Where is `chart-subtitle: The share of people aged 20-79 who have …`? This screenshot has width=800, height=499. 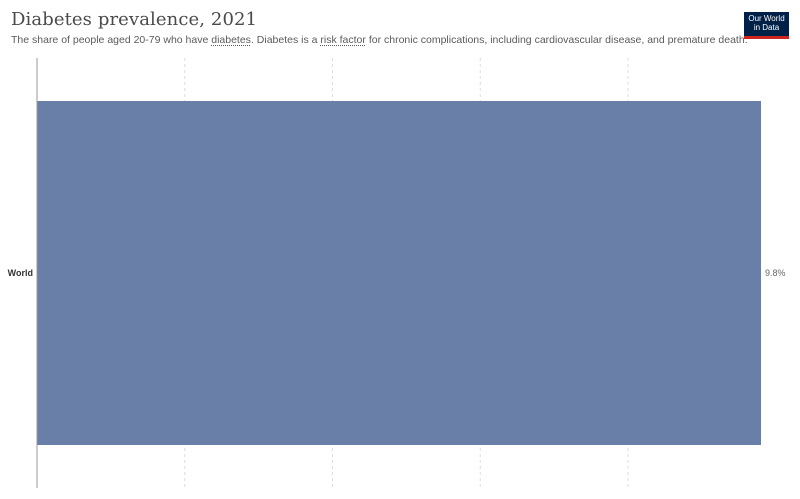
chart-subtitle: The share of people aged 20-79 who have … is located at coordinates (379, 40).